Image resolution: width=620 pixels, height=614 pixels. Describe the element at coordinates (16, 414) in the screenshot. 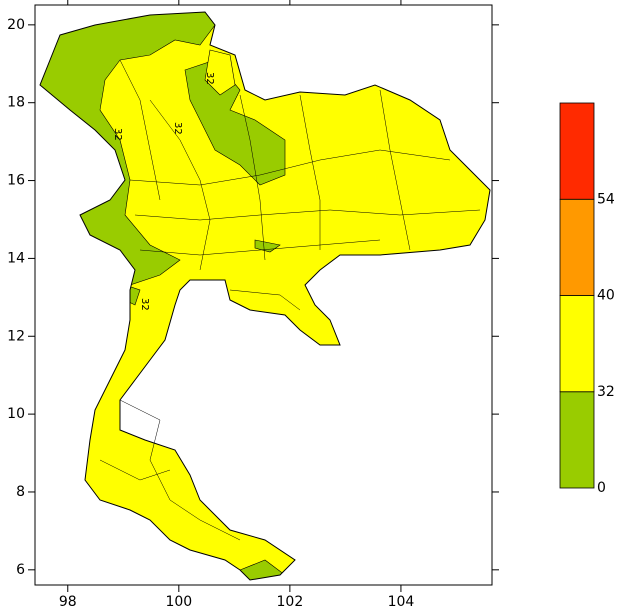

I see `y-tick-label: 10` at that location.